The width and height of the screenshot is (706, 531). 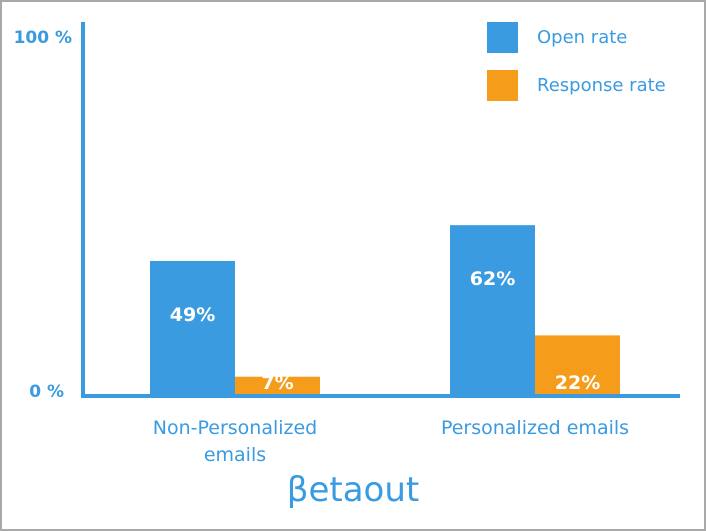 I want to click on legend-label: Open rate, so click(x=582, y=37).